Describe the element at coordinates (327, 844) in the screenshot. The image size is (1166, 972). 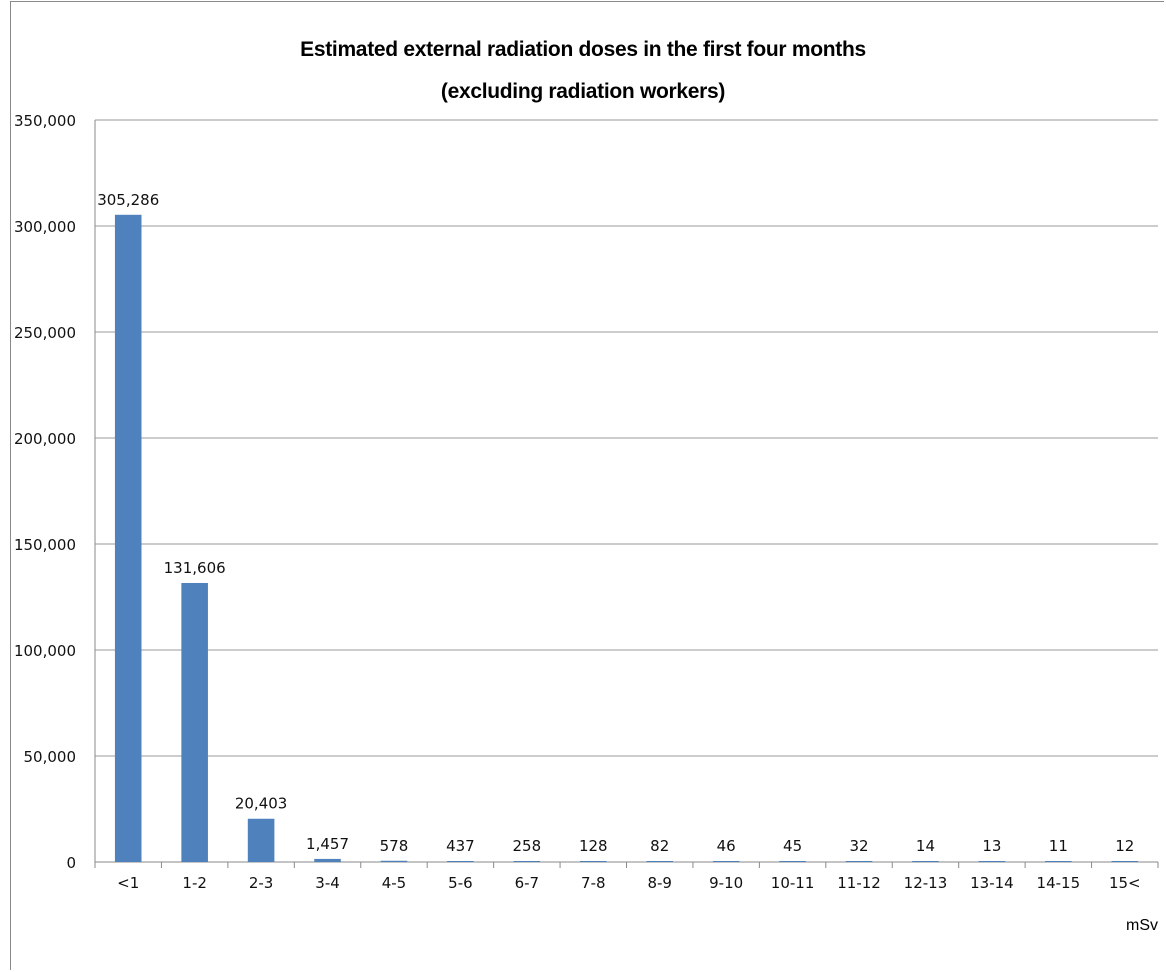
I see `data-label: 1,457` at that location.